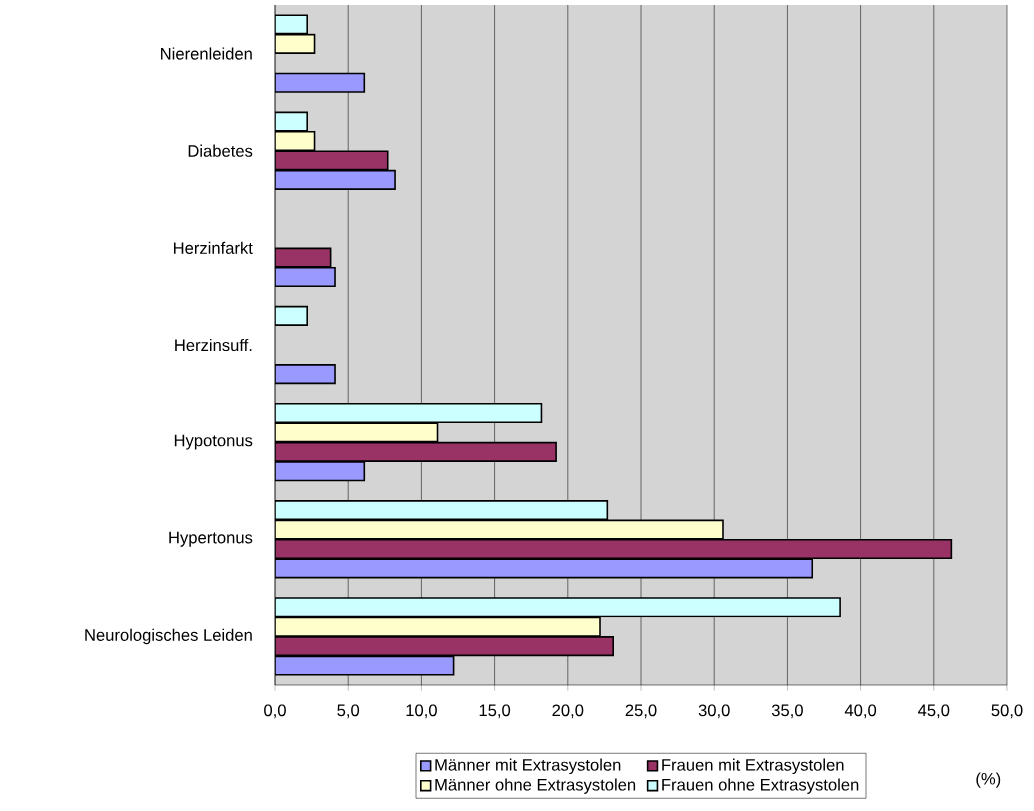  I want to click on y-tick-label: Herzinfarkt, so click(213, 247).